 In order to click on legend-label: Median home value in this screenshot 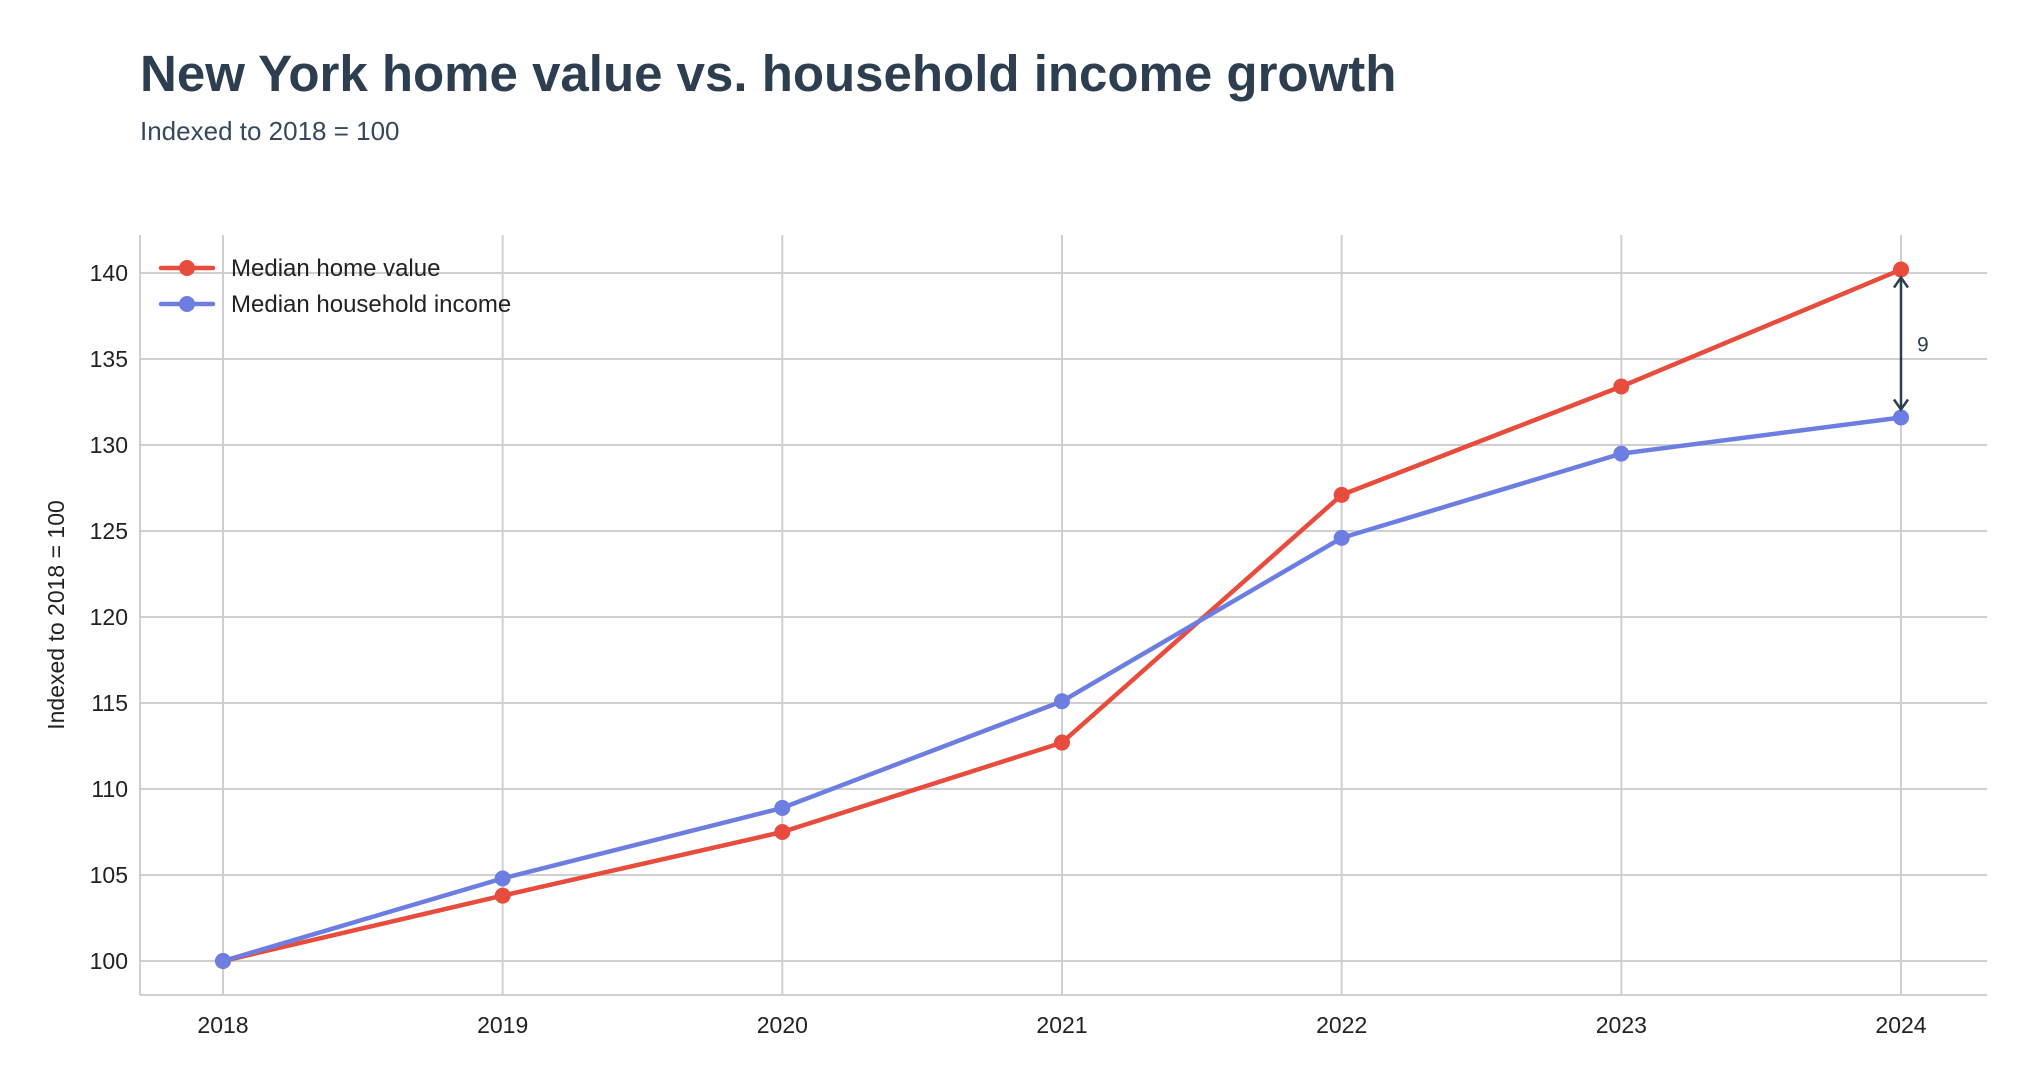, I will do `click(335, 268)`.